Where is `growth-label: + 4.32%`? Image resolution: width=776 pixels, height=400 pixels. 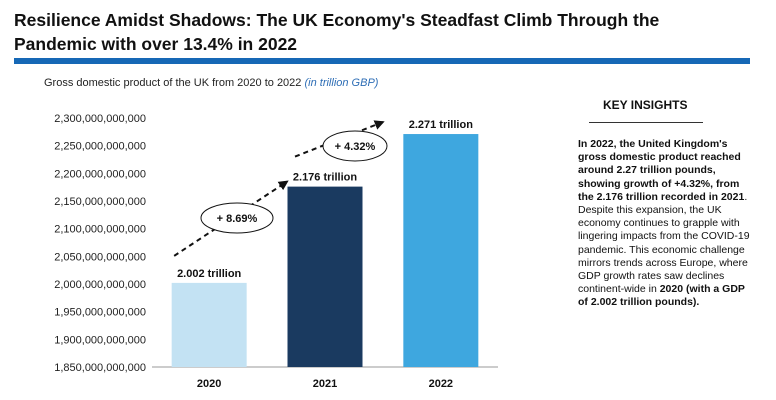
growth-label: + 4.32% is located at coordinates (355, 147).